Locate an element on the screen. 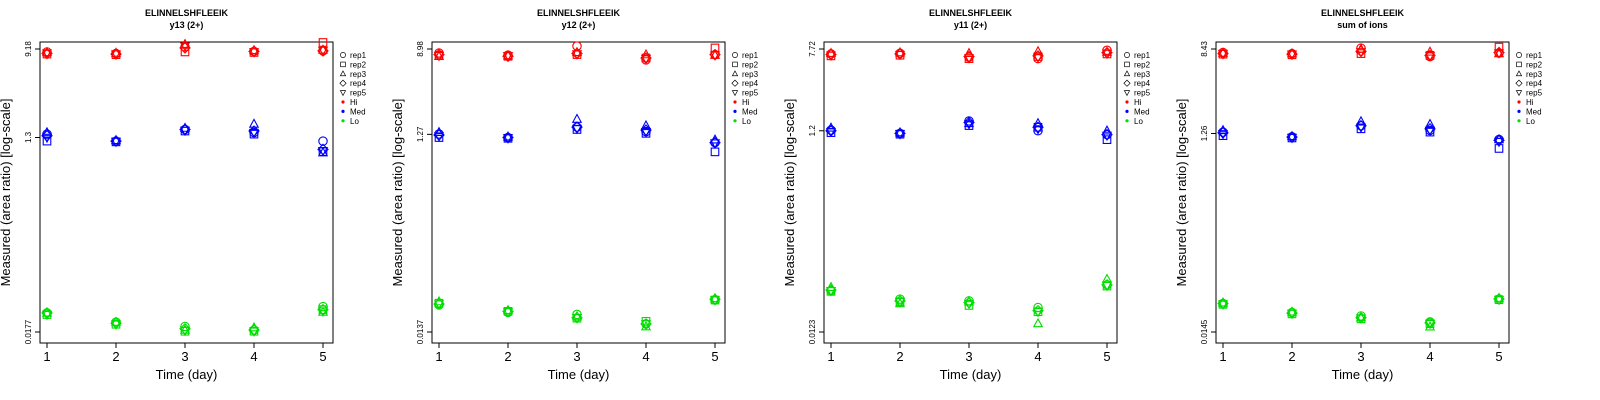 The width and height of the screenshot is (1600, 400). y-tick-label: 8.43 is located at coordinates (1204, 49).